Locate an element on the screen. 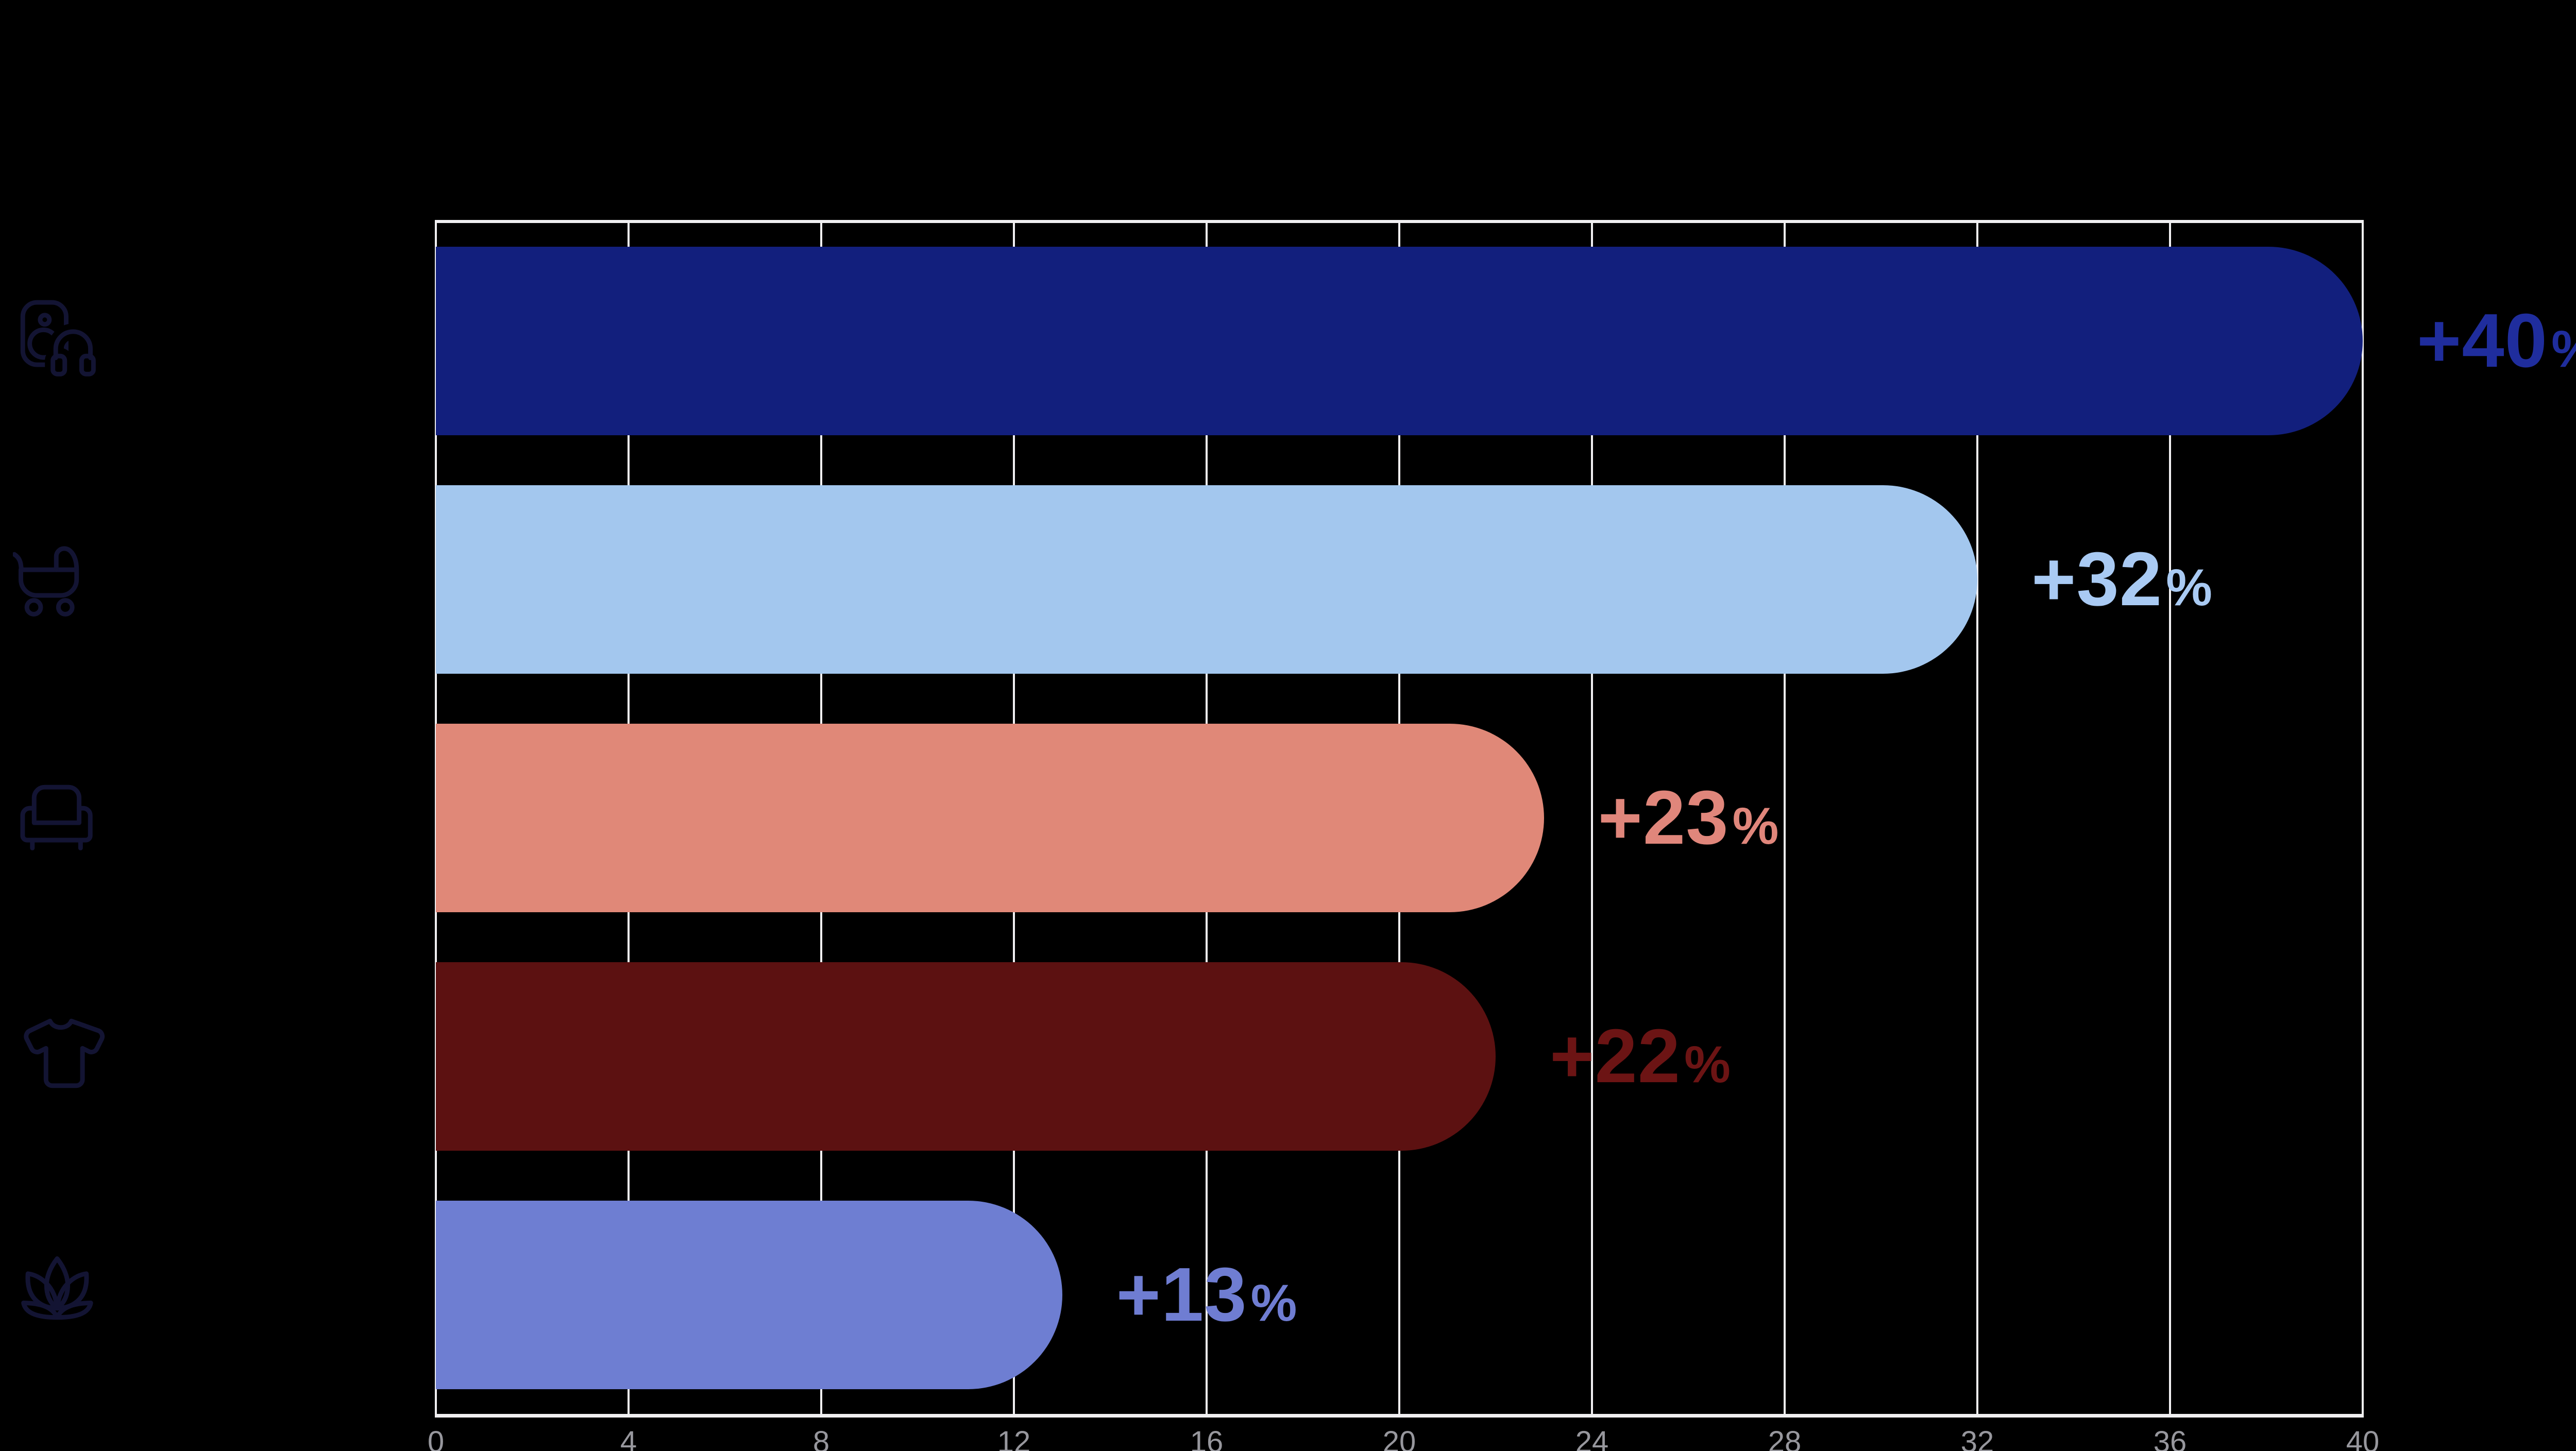 This screenshot has width=2576, height=1451. bar-armchair is located at coordinates (990, 817).